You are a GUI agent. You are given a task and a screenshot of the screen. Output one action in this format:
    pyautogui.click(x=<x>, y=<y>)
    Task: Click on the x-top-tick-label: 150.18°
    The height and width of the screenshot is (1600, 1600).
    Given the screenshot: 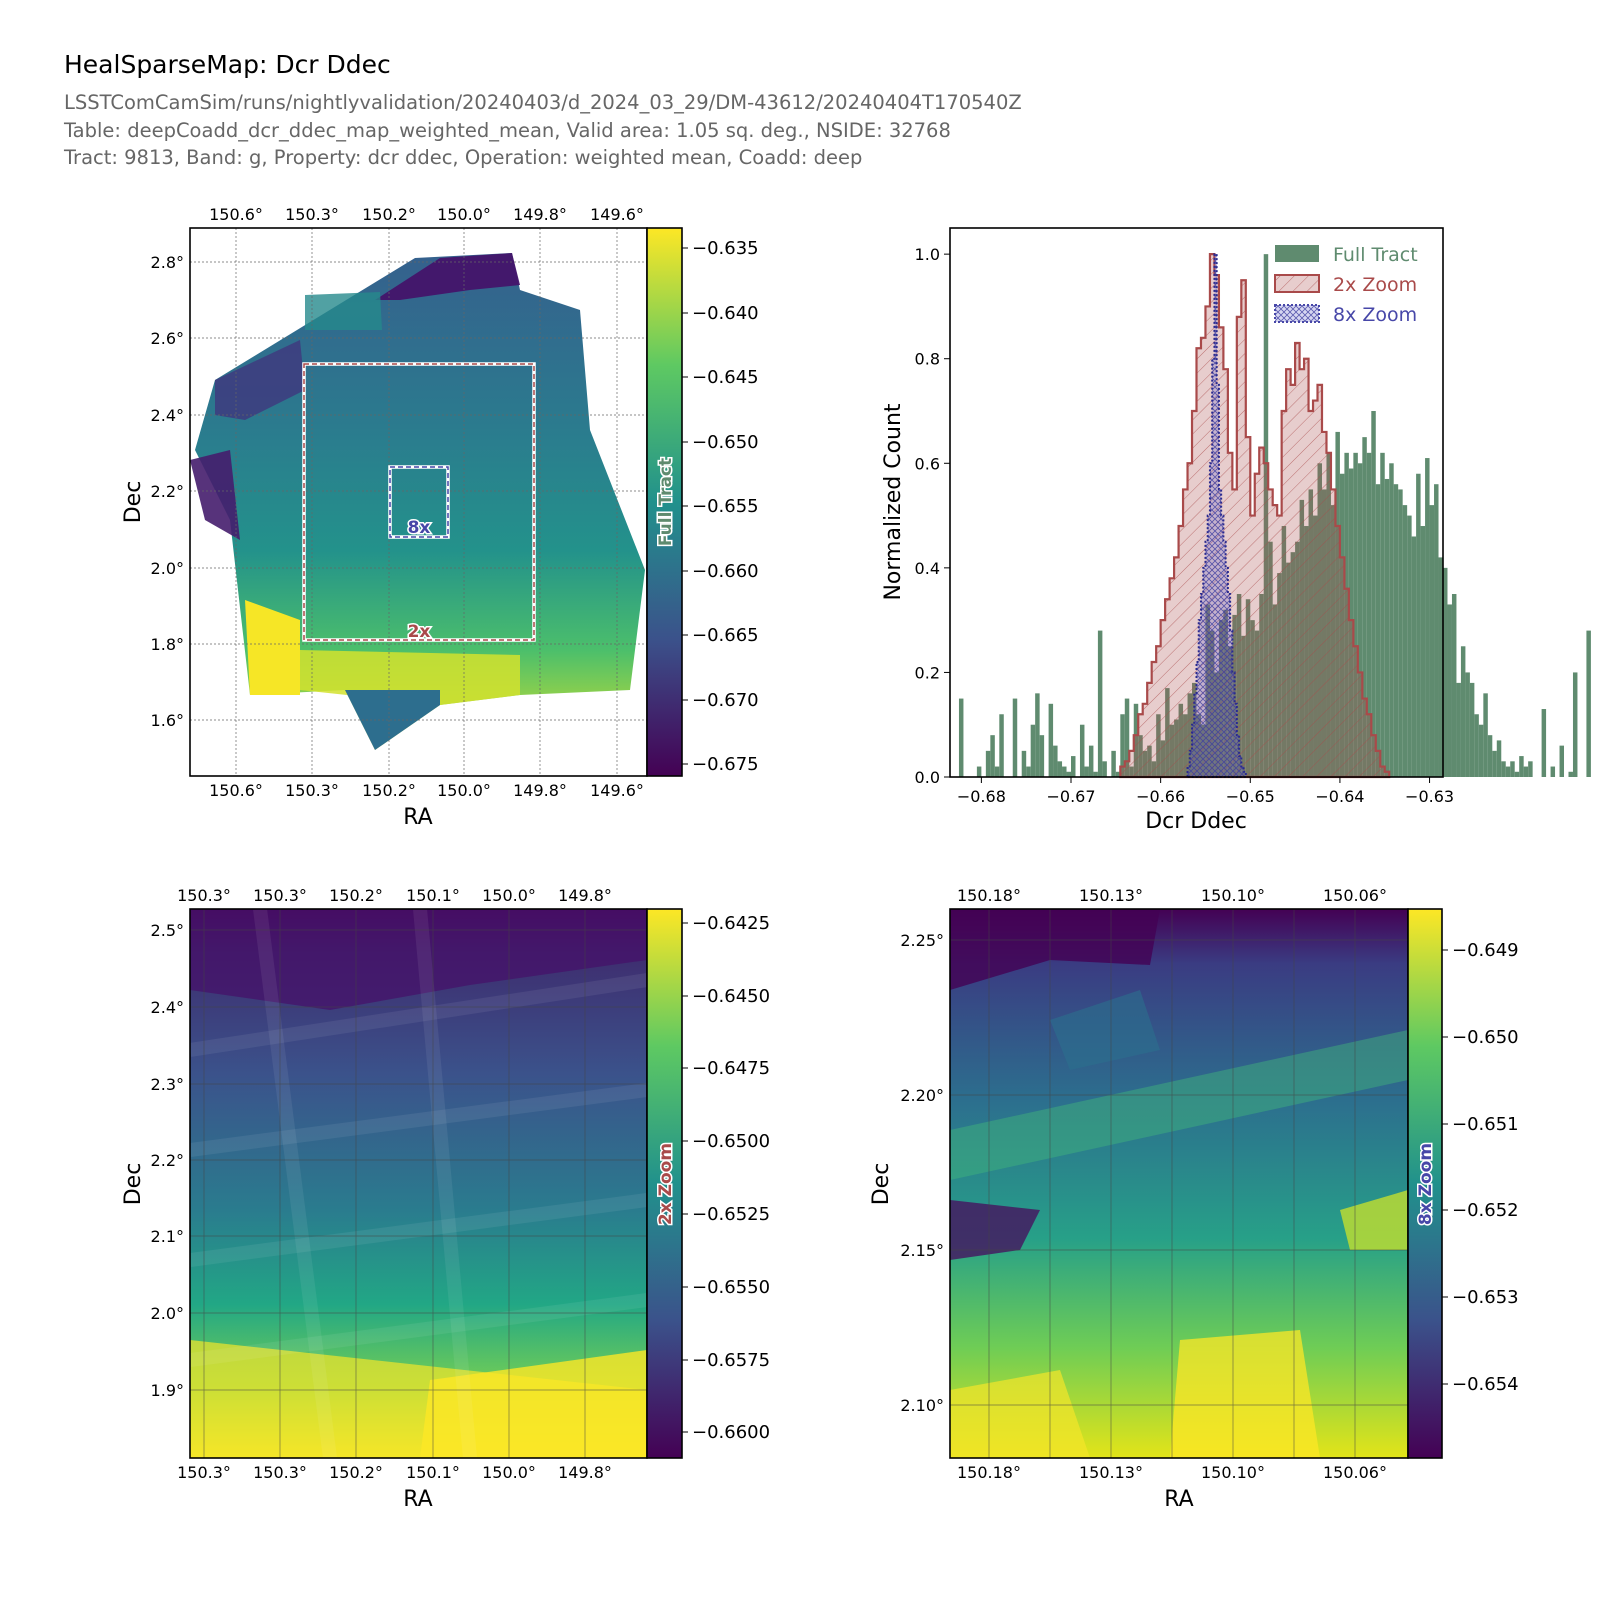 What is the action you would take?
    pyautogui.click(x=989, y=895)
    